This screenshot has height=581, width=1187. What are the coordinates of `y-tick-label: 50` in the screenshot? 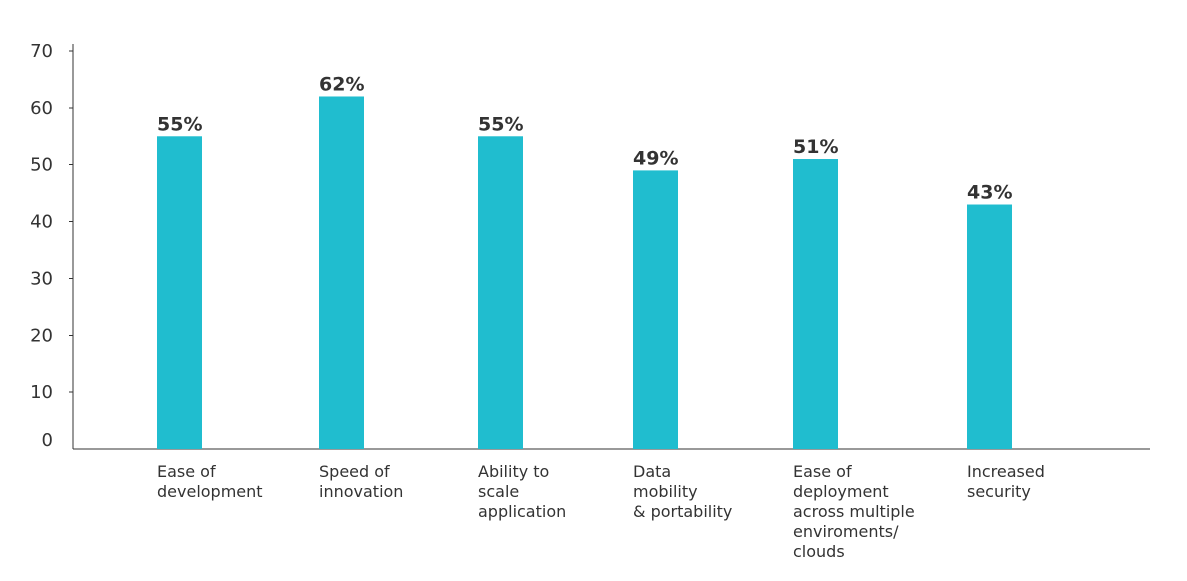 It's located at (41, 165).